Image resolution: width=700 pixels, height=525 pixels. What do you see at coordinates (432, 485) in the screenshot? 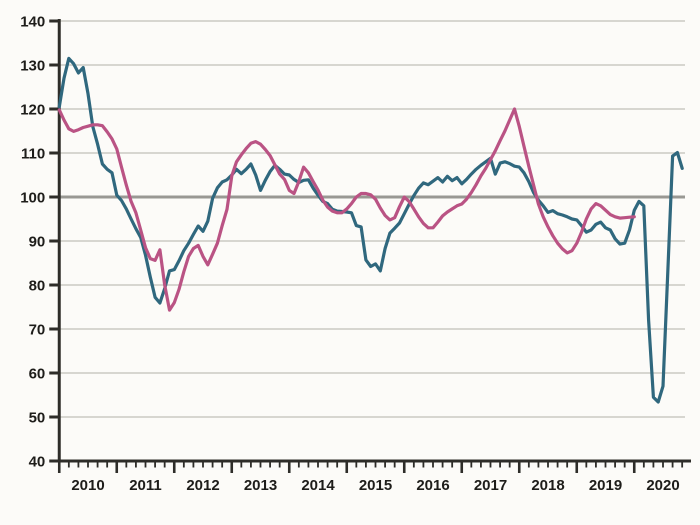
I see `x-axis-year-label: 2016` at bounding box center [432, 485].